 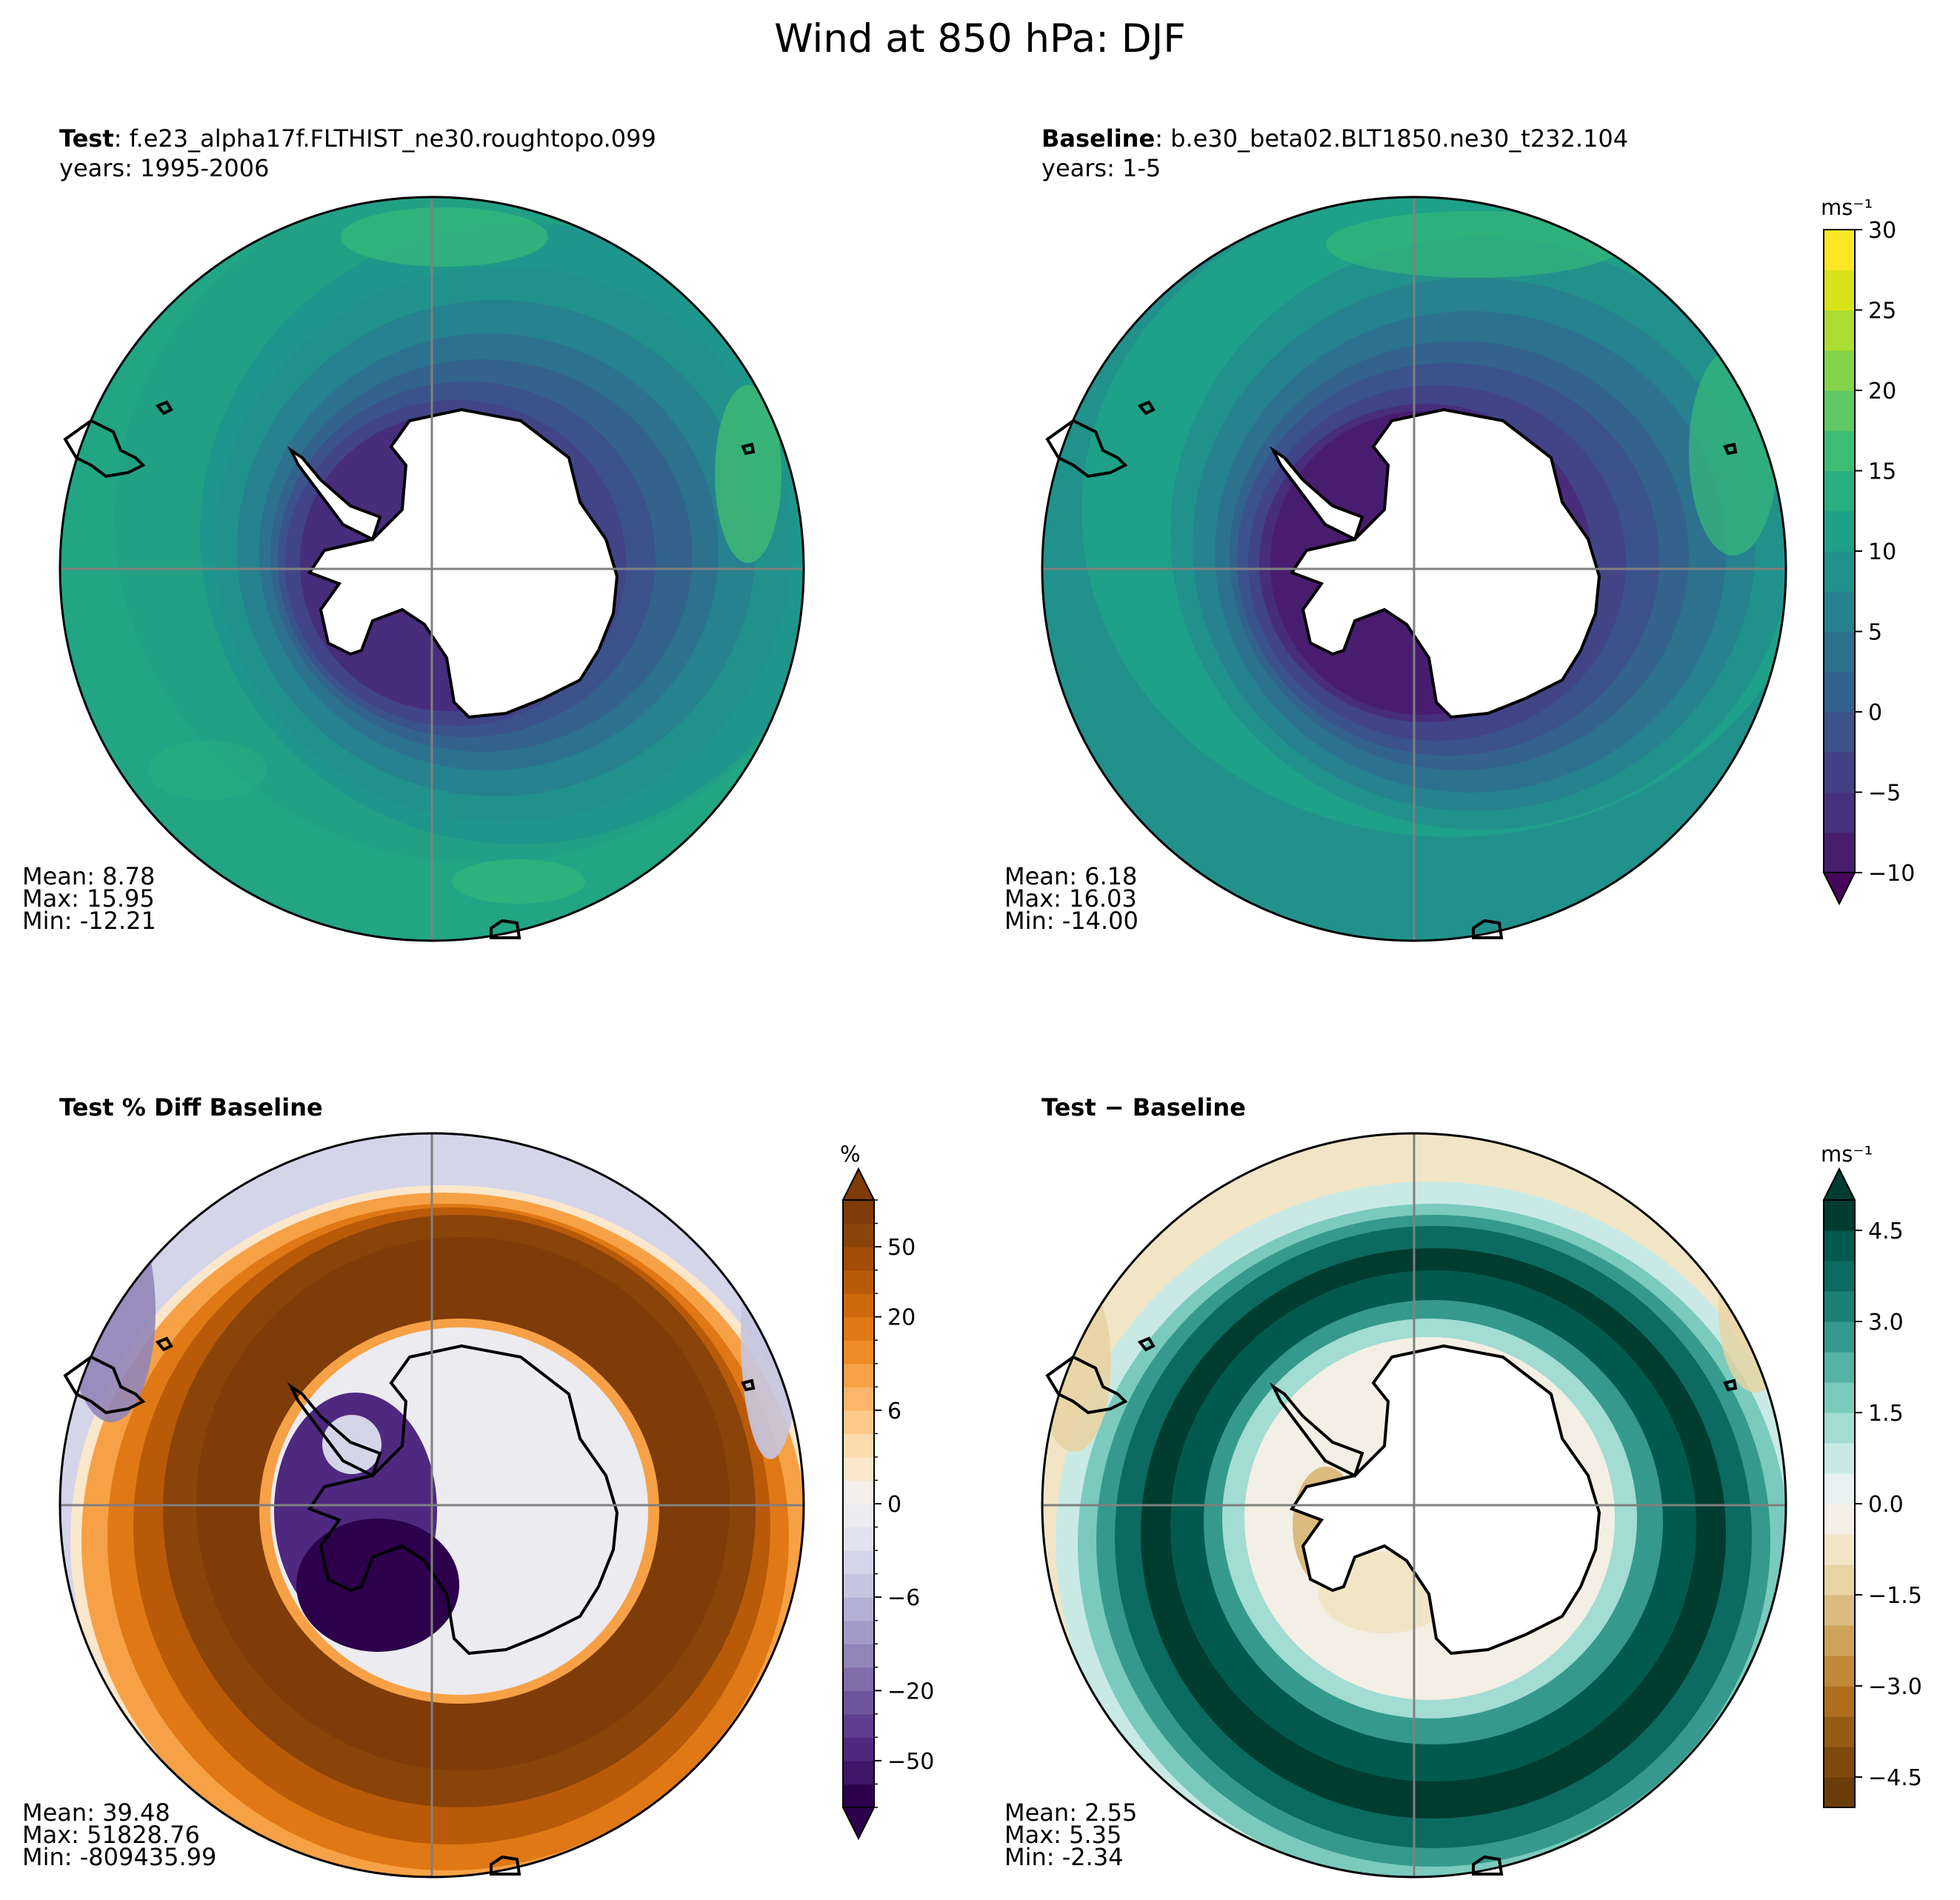 What do you see at coordinates (1847, 1154) in the screenshot?
I see `diff-colorbar-units-label: ms⁻¹` at bounding box center [1847, 1154].